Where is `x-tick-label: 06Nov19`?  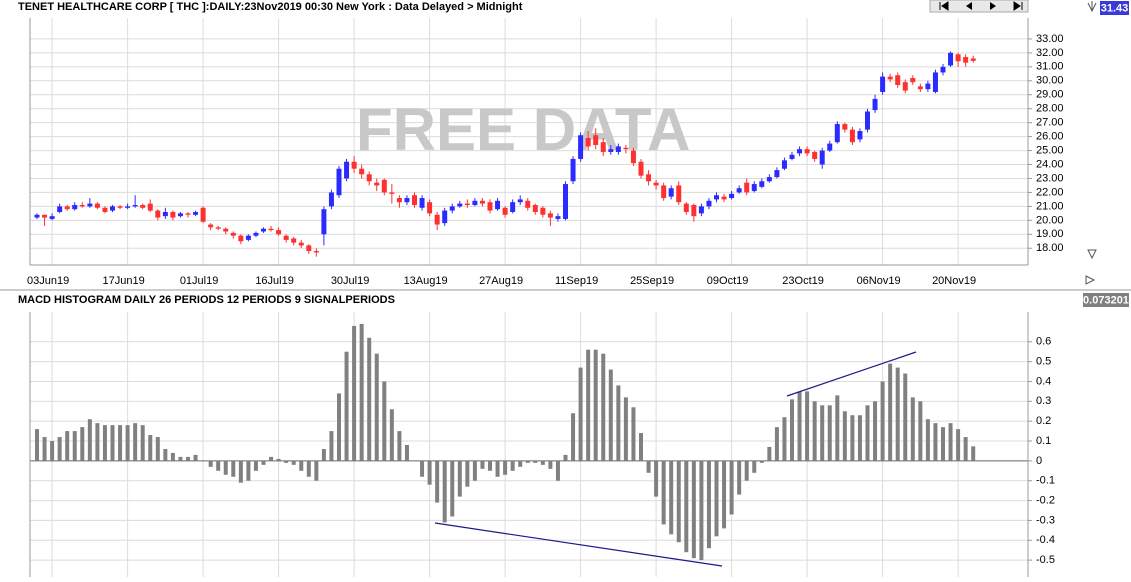 x-tick-label: 06Nov19 is located at coordinates (879, 281).